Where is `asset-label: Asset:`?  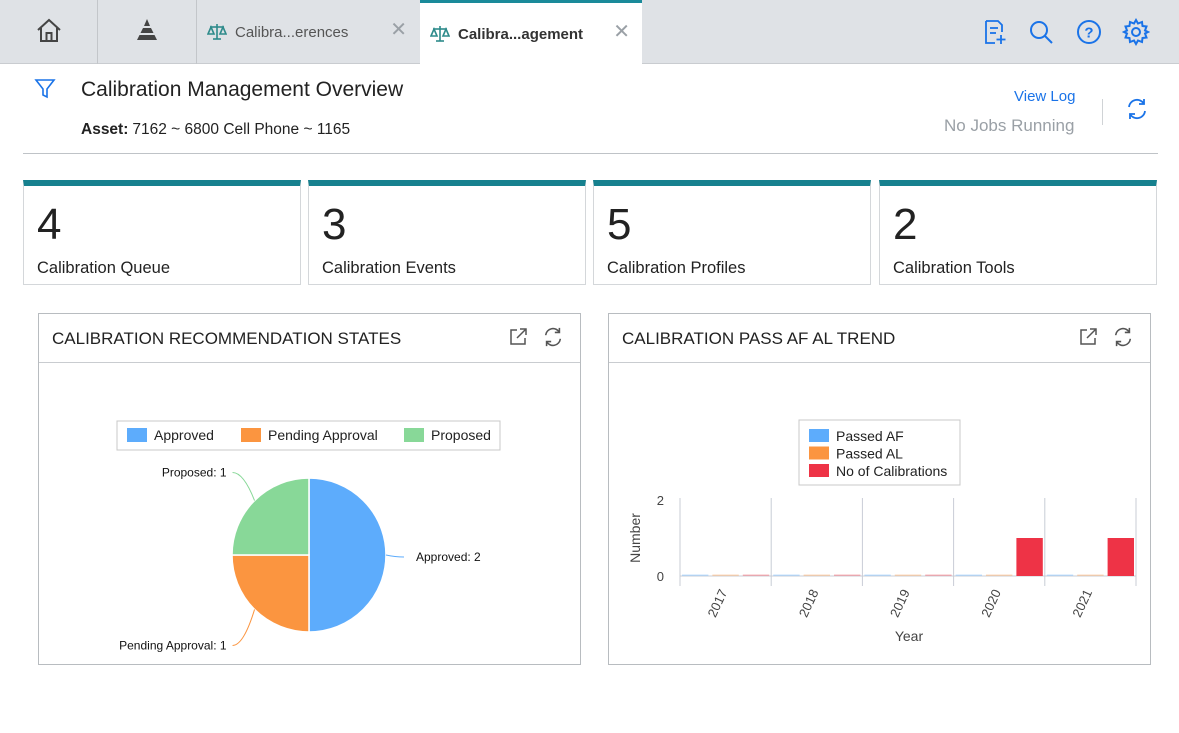
asset-label: Asset: is located at coordinates (105, 129).